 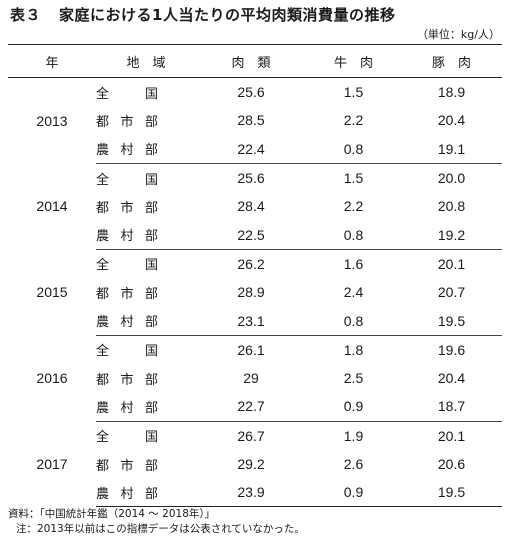 What do you see at coordinates (251, 149) in the screenshot?
I see `meat-value-cell: 22.4` at bounding box center [251, 149].